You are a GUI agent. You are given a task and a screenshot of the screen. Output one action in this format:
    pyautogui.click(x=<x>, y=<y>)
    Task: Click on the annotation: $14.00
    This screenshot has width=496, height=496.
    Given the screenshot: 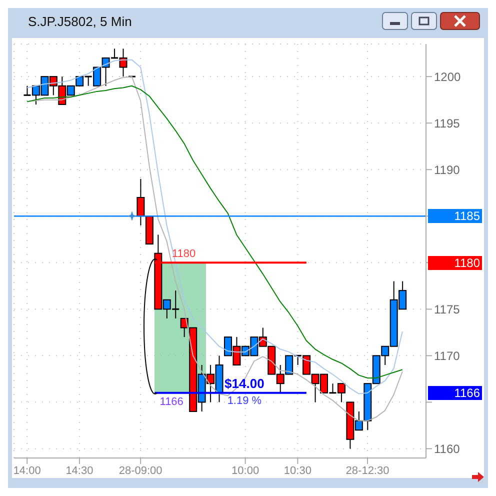 What is the action you would take?
    pyautogui.click(x=245, y=383)
    